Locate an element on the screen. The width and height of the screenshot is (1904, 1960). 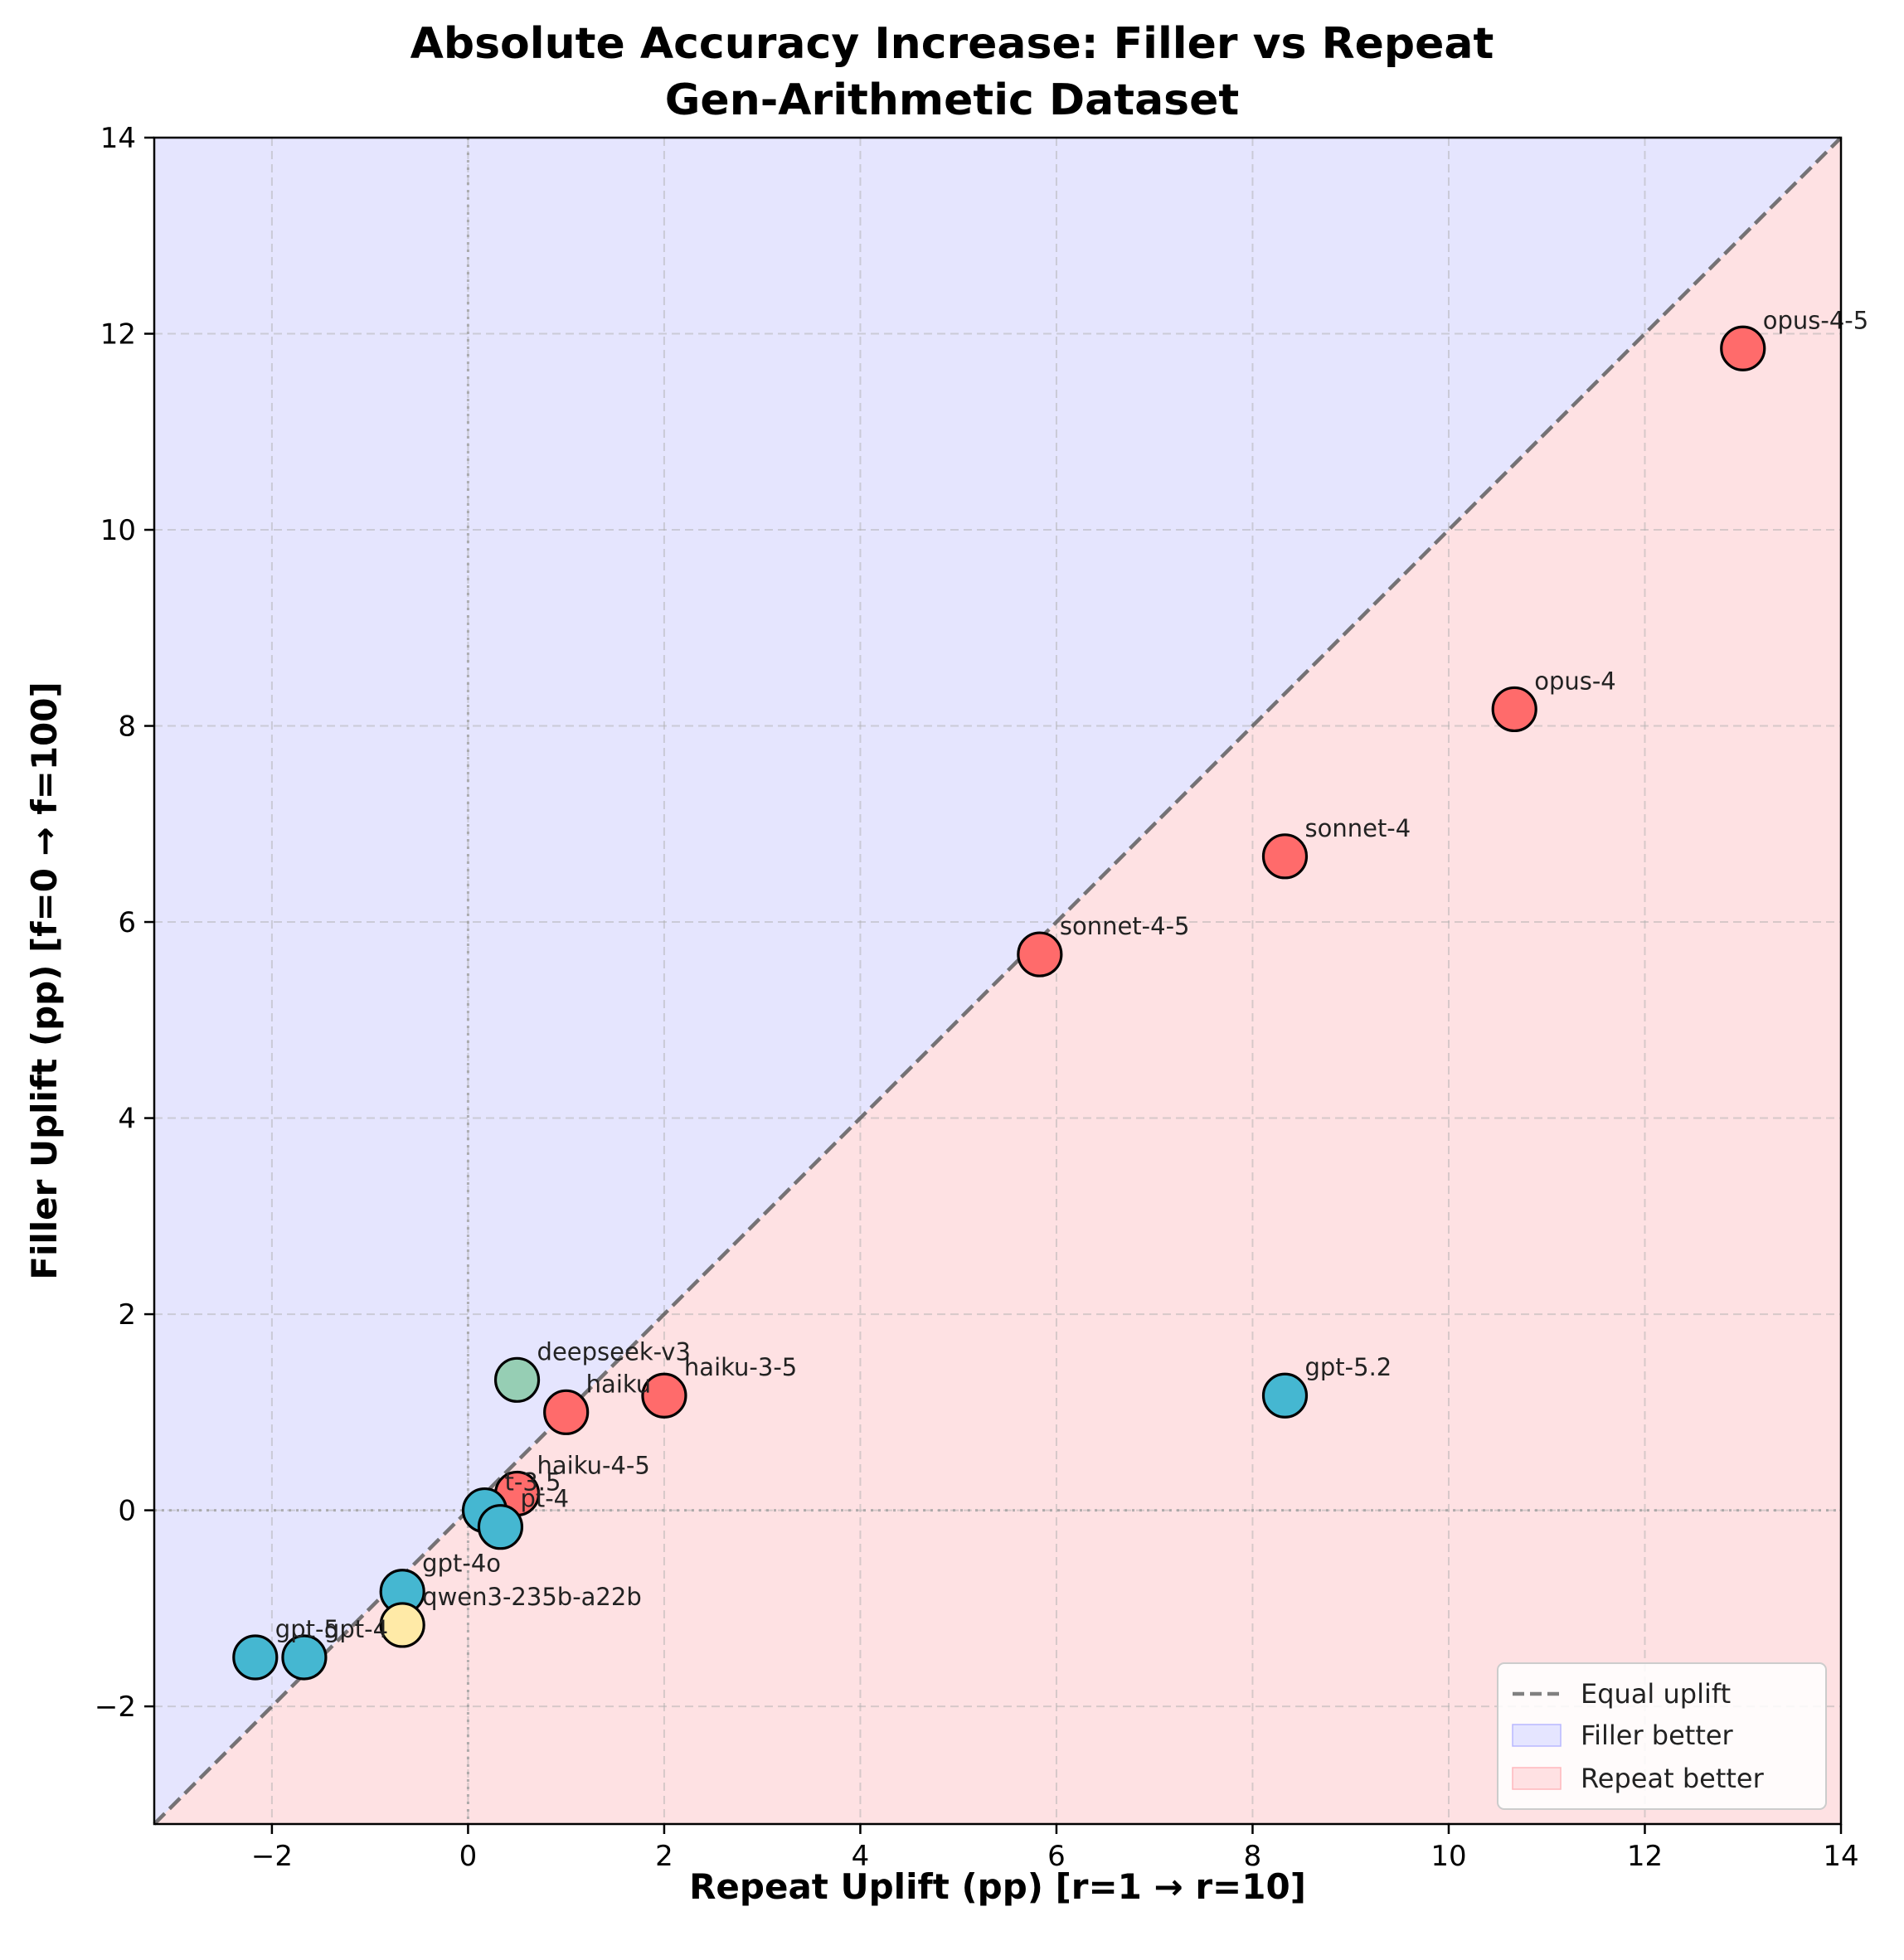
x-tick-label: 6 is located at coordinates (1056, 1857).